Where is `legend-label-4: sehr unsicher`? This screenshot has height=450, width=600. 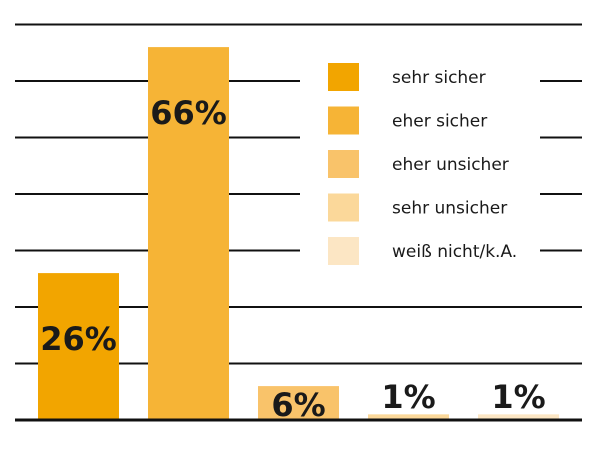
legend-label-4: sehr unsicher is located at coordinates (449, 209).